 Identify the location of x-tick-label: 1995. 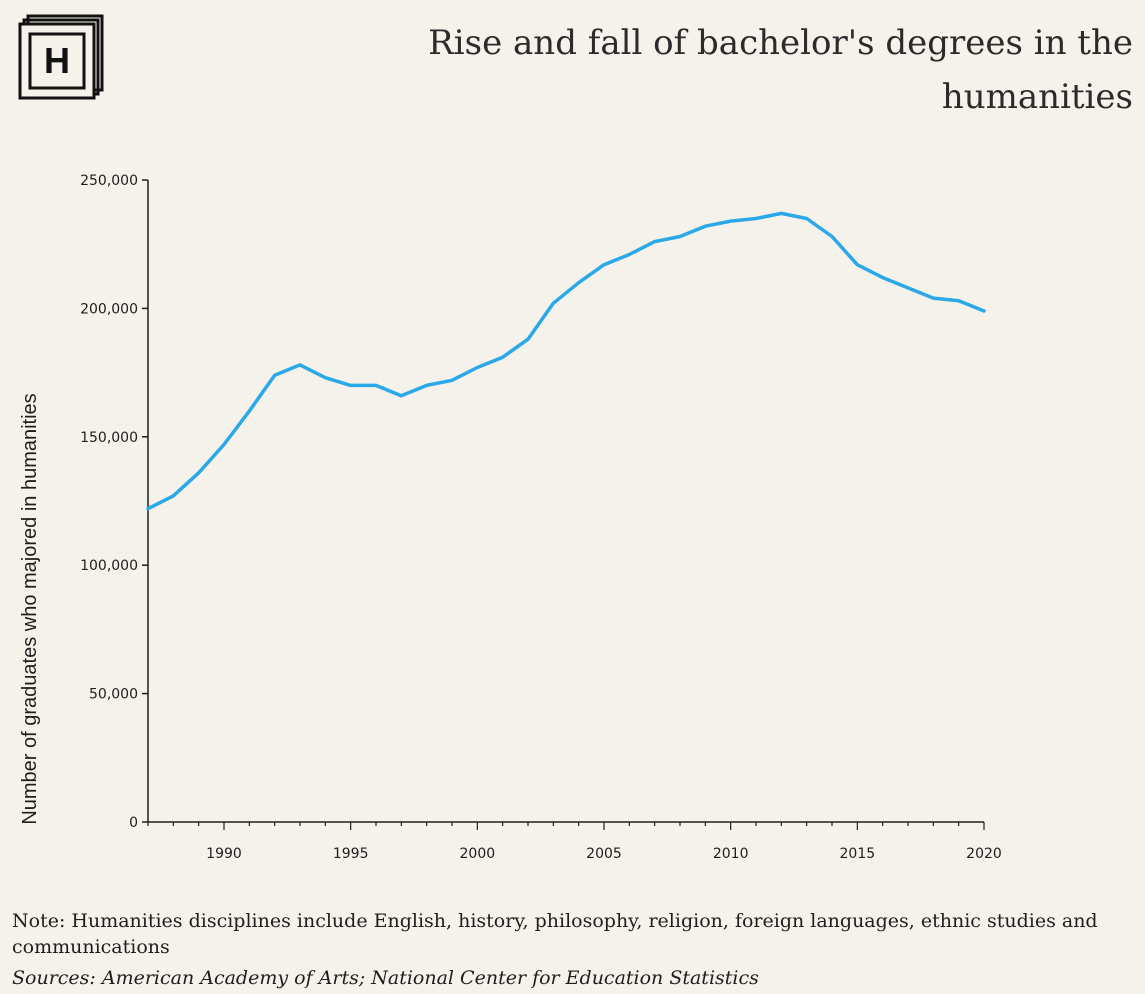
(351, 854).